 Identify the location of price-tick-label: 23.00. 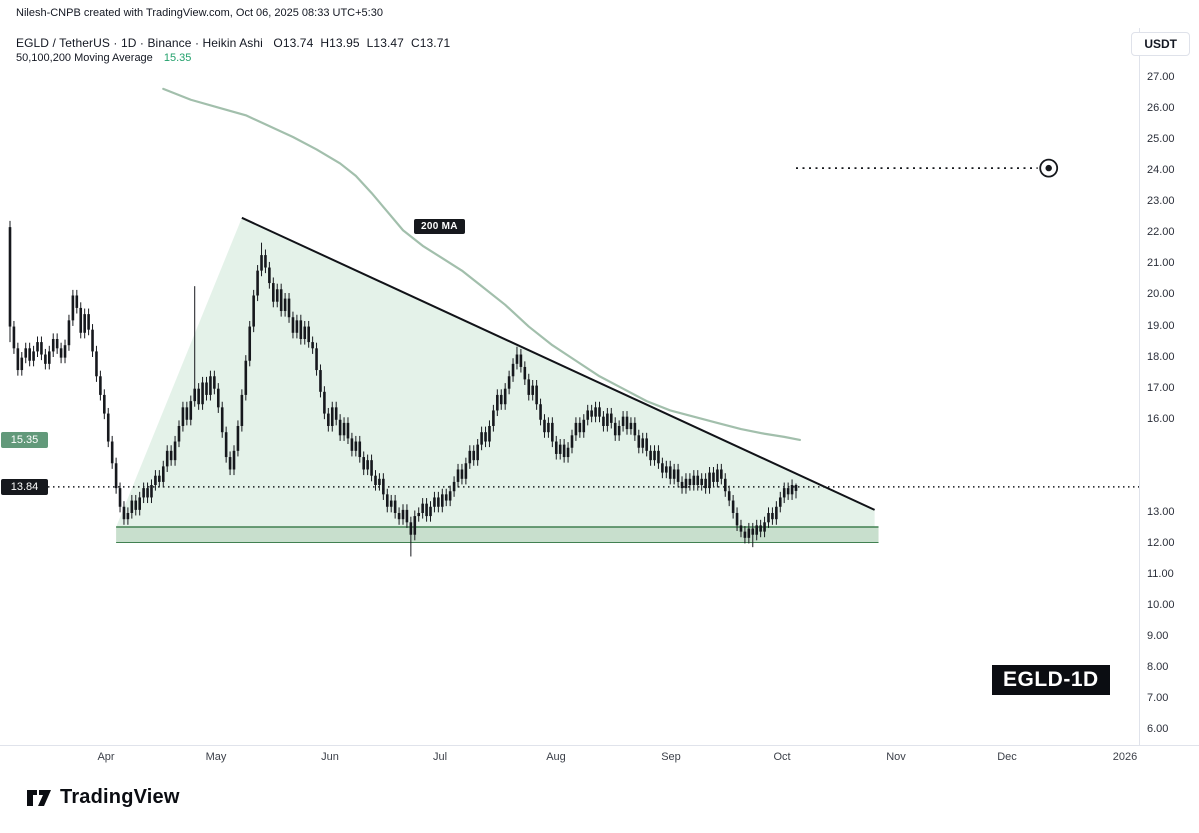
(1161, 201).